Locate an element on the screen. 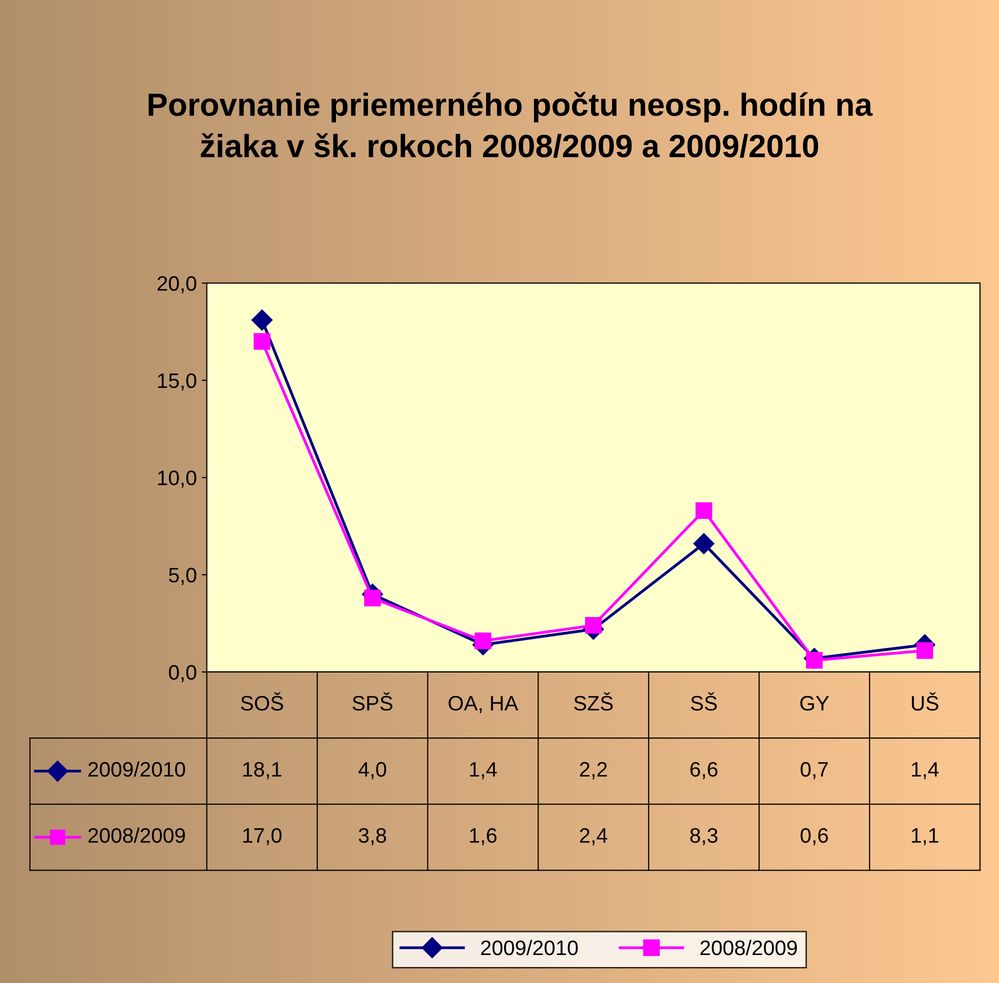 The height and width of the screenshot is (983, 999). x-tick-label: SZŠ is located at coordinates (593, 701).